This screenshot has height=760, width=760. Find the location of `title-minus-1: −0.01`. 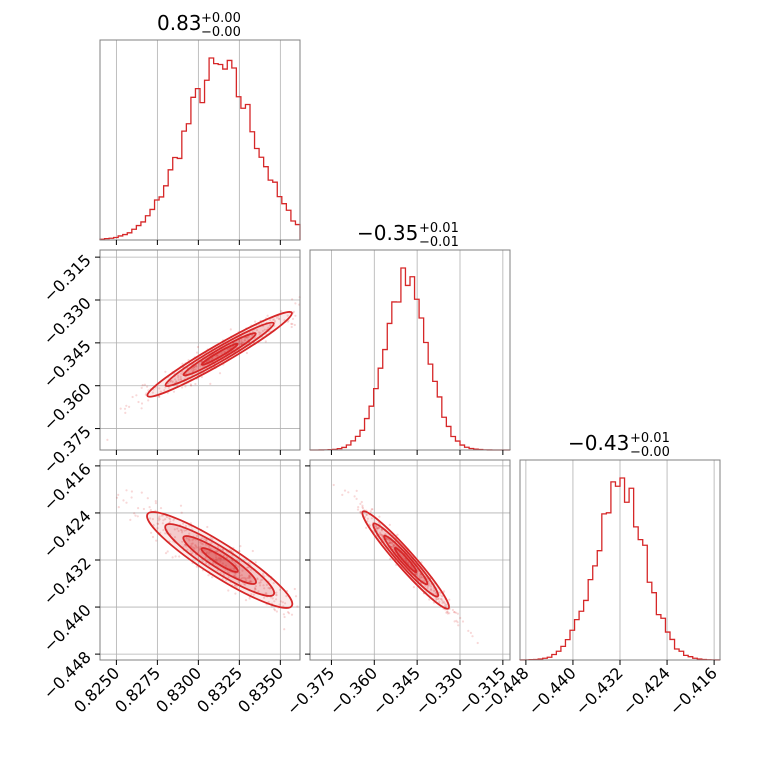

title-minus-1: −0.01 is located at coordinates (439, 242).